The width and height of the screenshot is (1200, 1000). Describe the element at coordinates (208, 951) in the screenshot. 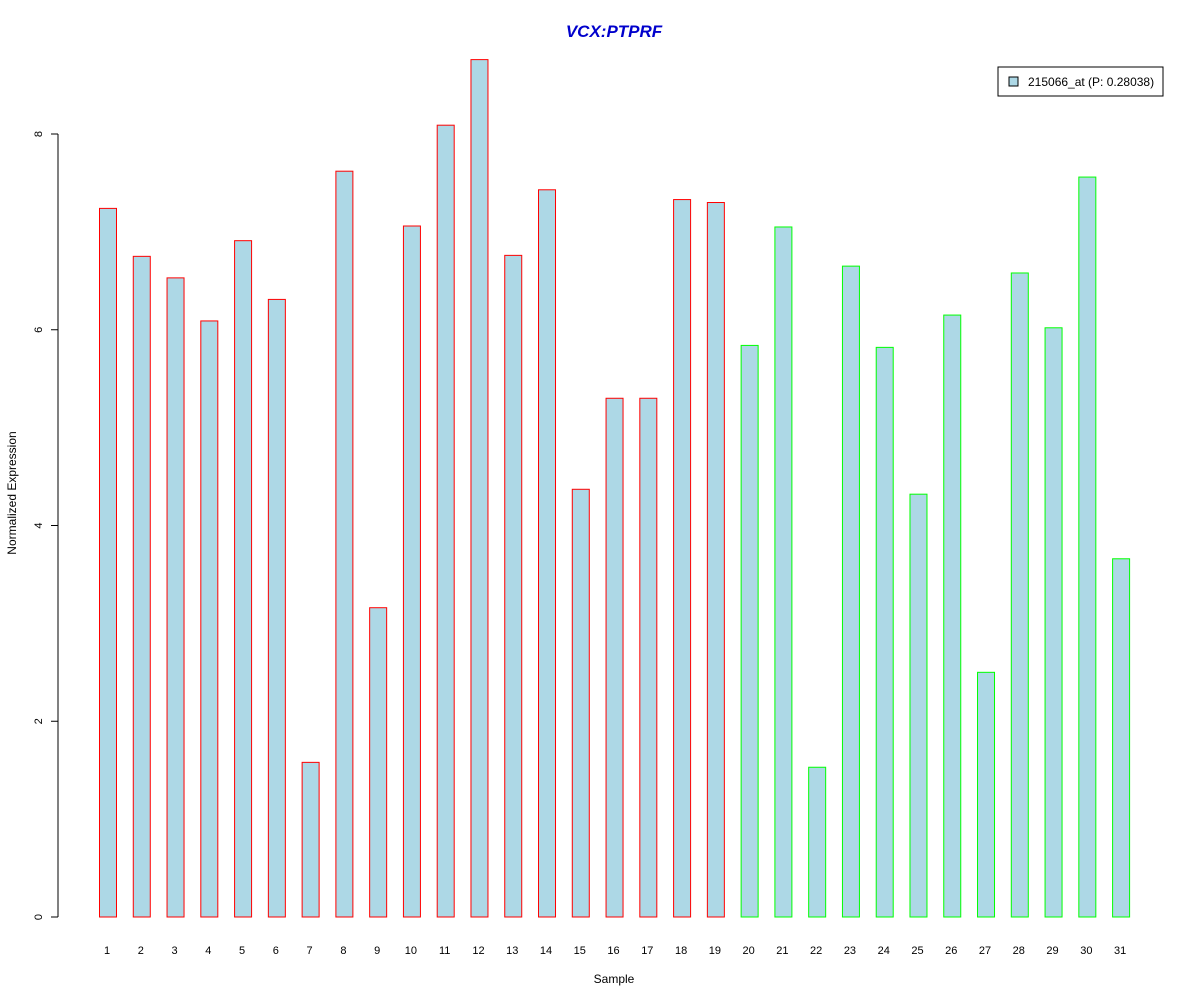

I see `x-tick-label: 4` at that location.